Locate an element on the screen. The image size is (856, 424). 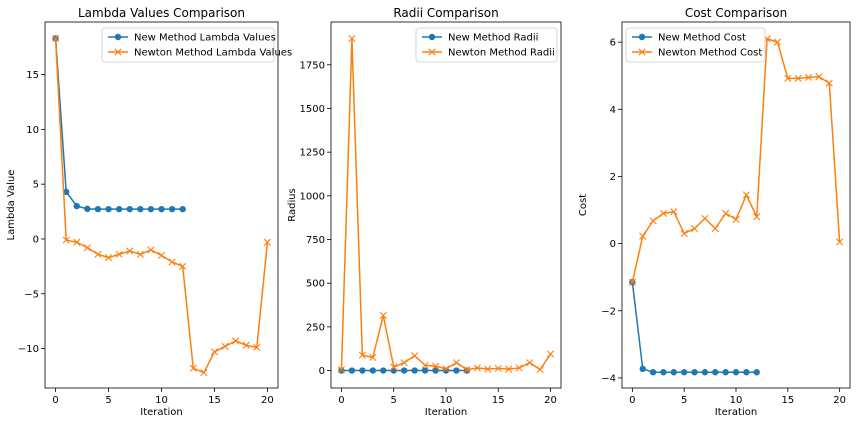
y-axis-label: Radius is located at coordinates (292, 205).